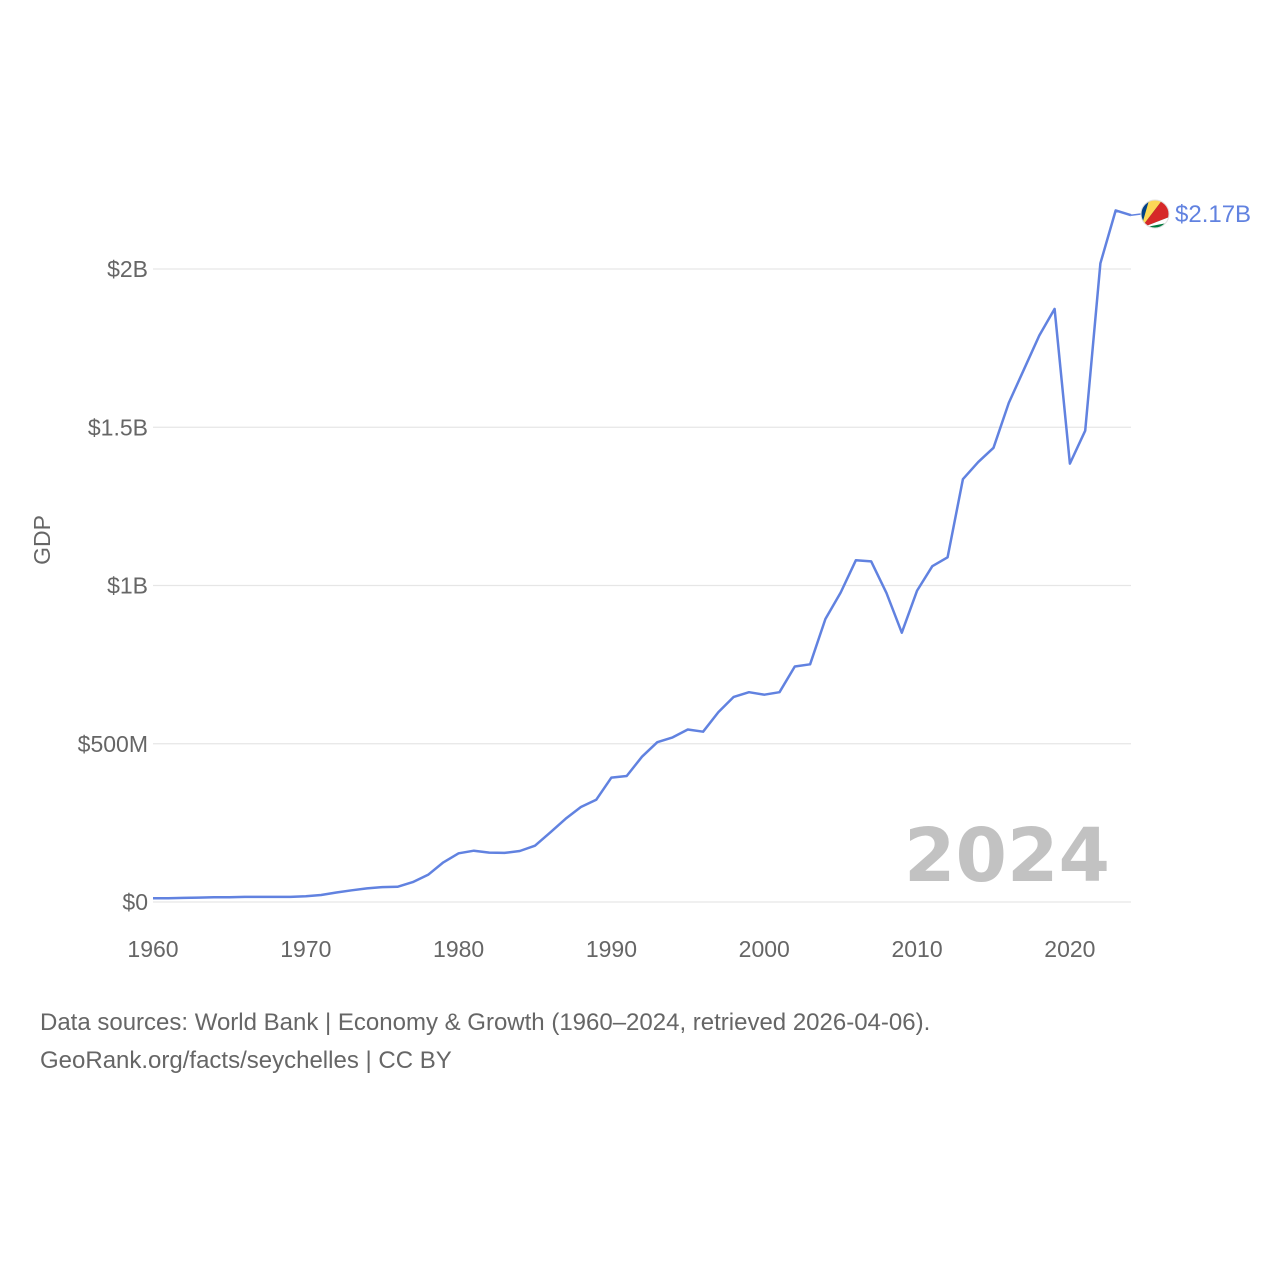 Image resolution: width=1280 pixels, height=1280 pixels. What do you see at coordinates (127, 269) in the screenshot?
I see `y-tick-label: $2B` at bounding box center [127, 269].